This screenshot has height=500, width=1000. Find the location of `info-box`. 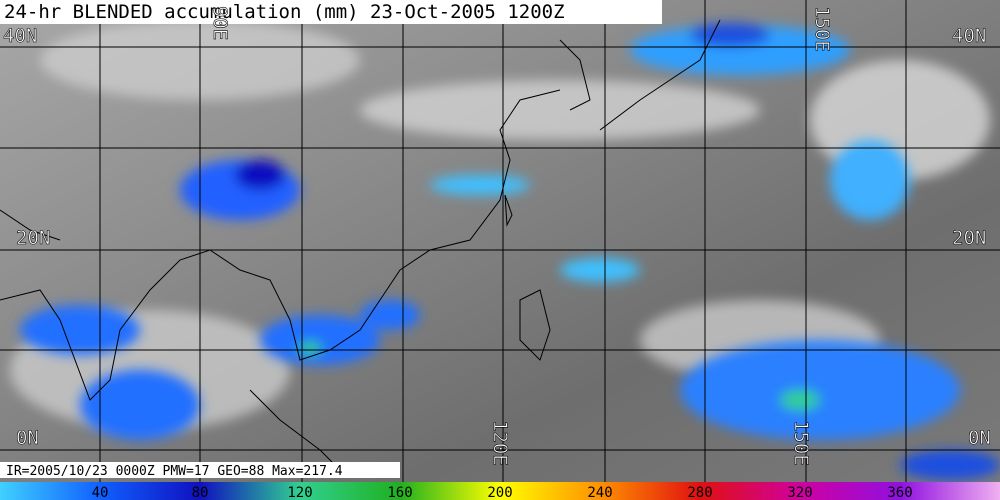

info-box is located at coordinates (200, 470).